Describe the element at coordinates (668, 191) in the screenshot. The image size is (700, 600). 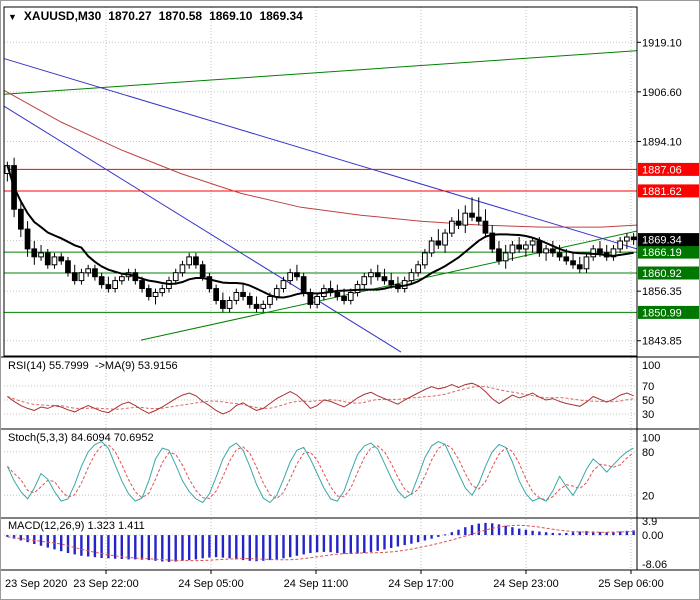
I see `red-level-box` at that location.